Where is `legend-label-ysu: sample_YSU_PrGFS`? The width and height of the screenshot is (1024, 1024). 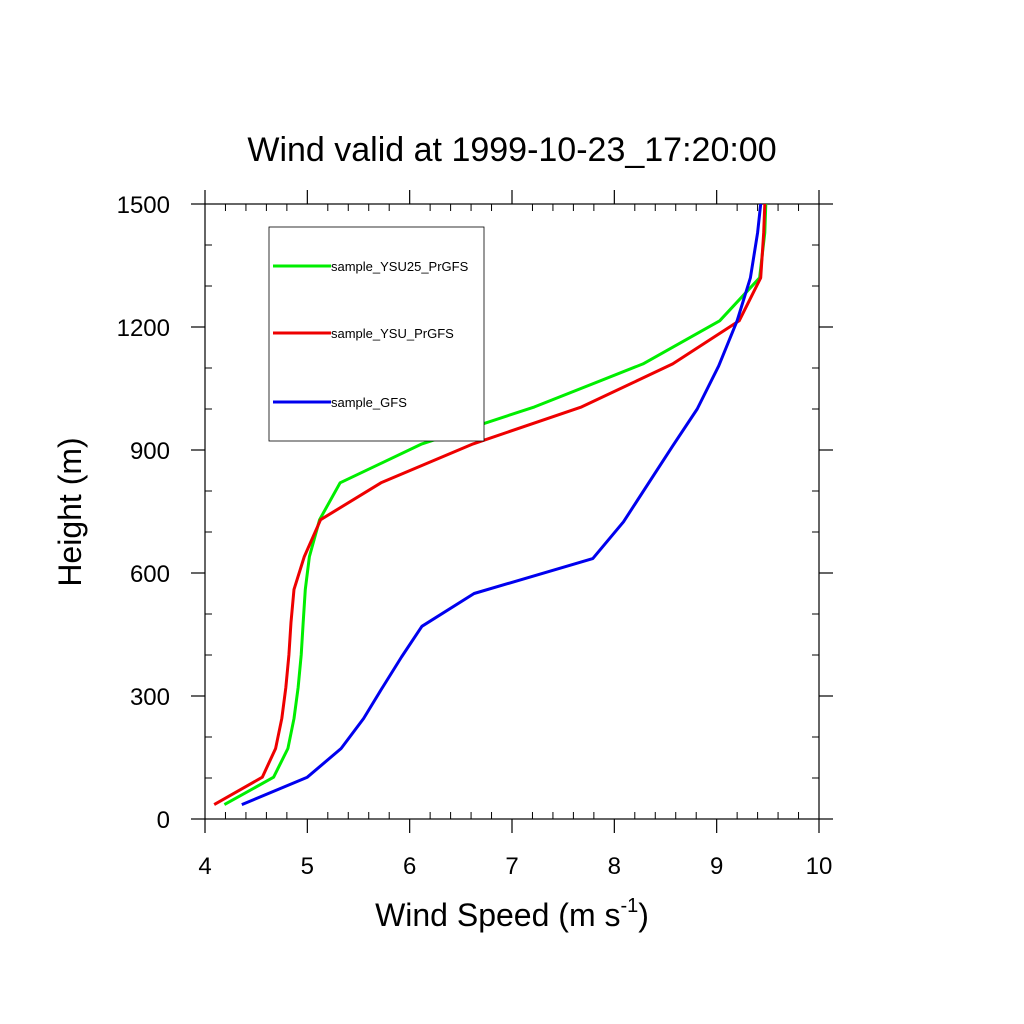 legend-label-ysu: sample_YSU_PrGFS is located at coordinates (392, 333).